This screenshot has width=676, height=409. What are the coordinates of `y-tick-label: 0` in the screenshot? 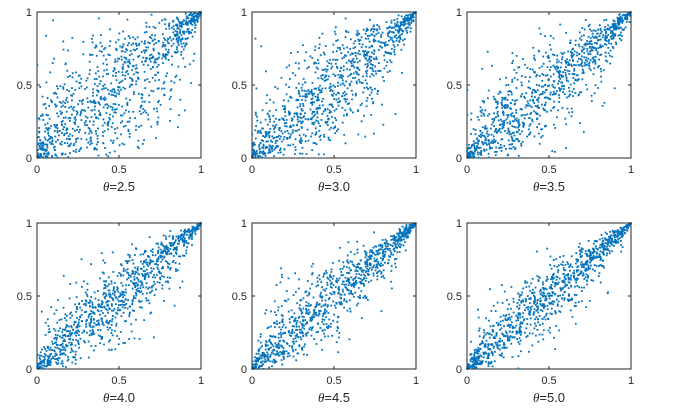 It's located at (459, 159).